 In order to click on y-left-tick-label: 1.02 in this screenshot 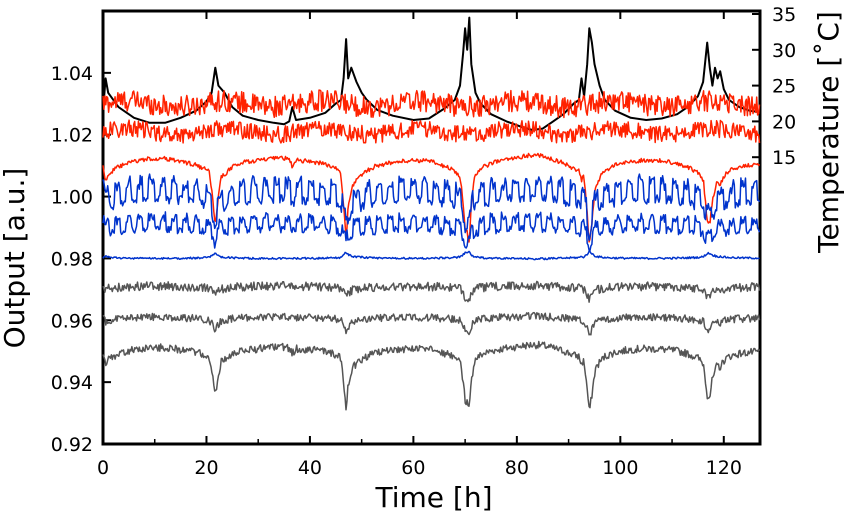, I will do `click(72, 136)`.